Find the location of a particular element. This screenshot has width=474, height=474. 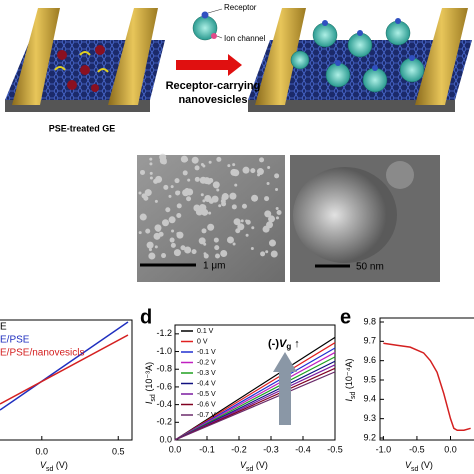

device-left is located at coordinates (85, 60).